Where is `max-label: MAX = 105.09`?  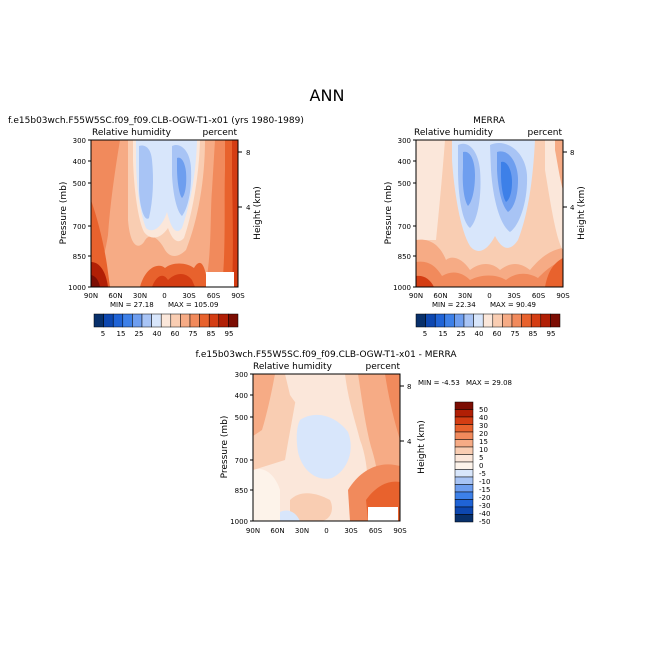 max-label: MAX = 105.09 is located at coordinates (193, 305).